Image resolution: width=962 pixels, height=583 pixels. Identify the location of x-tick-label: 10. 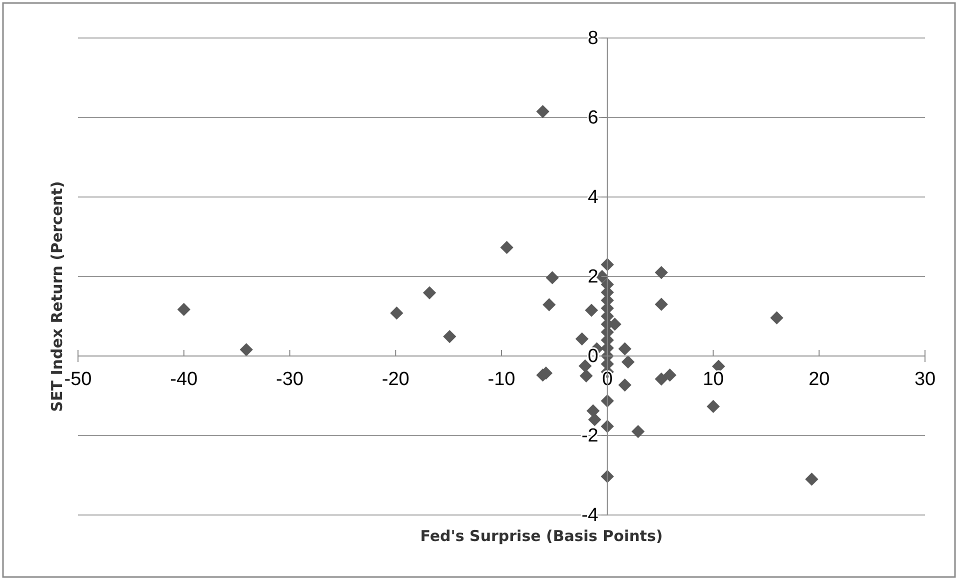
(713, 379).